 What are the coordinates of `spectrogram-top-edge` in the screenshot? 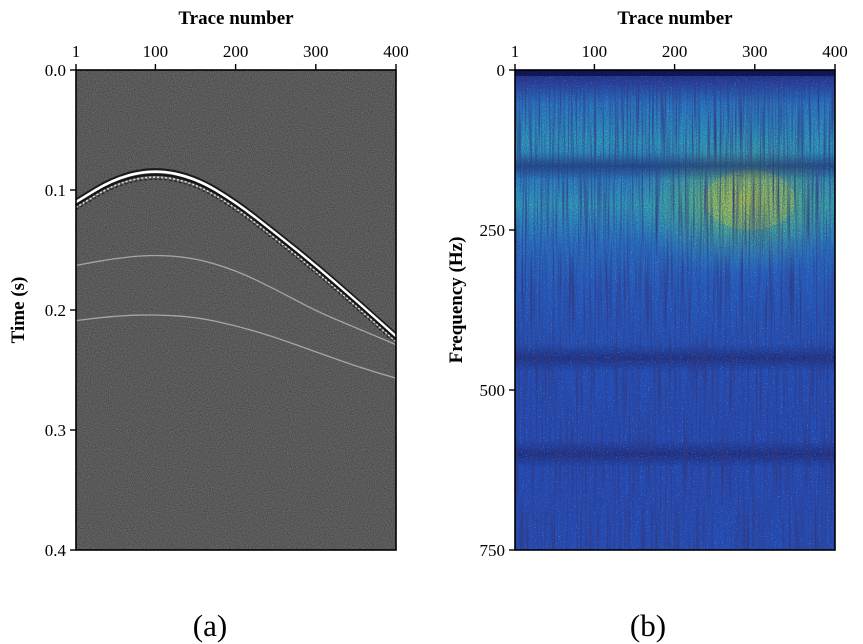 It's located at (675, 73).